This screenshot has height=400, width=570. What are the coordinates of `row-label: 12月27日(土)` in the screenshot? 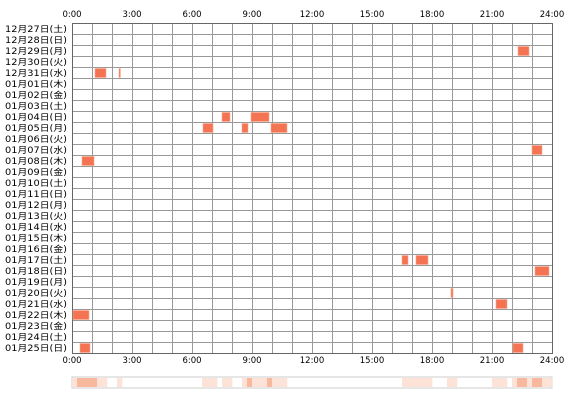 It's located at (36, 29).